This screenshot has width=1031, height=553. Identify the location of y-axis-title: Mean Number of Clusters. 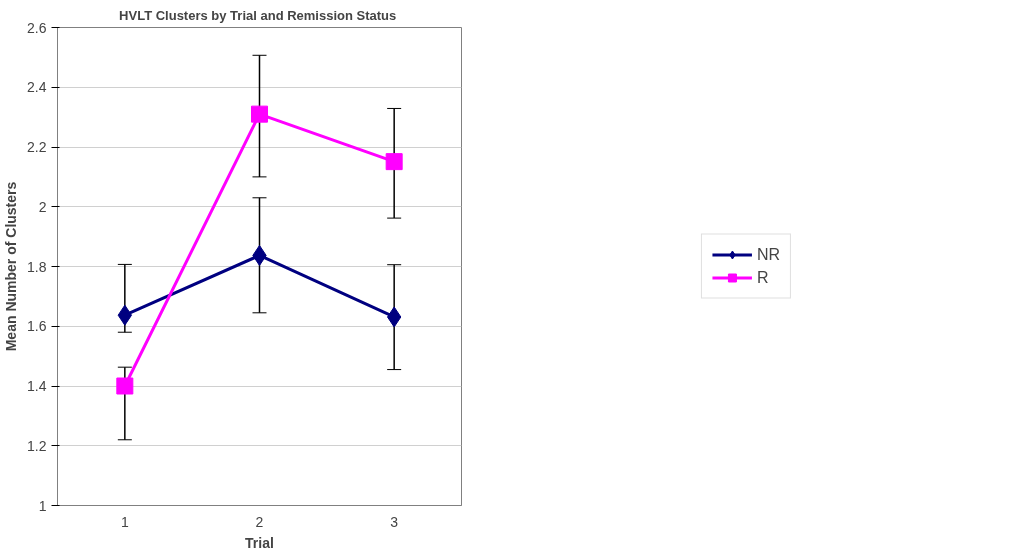
(11, 266).